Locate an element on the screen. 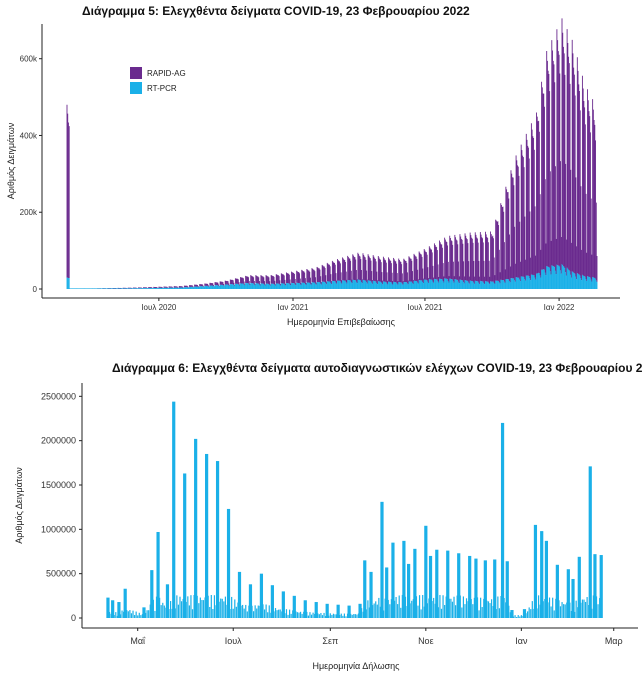 The width and height of the screenshot is (643, 680). y-tick-label: 2500000 is located at coordinates (58, 396).